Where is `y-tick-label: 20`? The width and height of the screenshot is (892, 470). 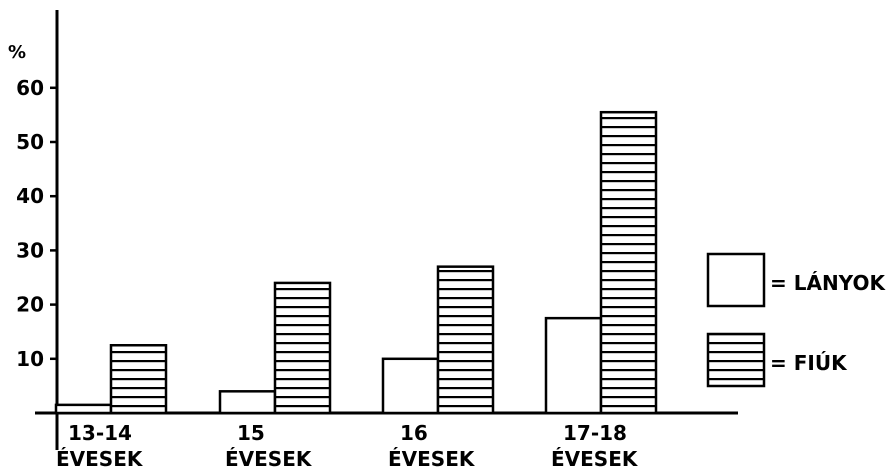
y-tick-label: 20 is located at coordinates (30, 305).